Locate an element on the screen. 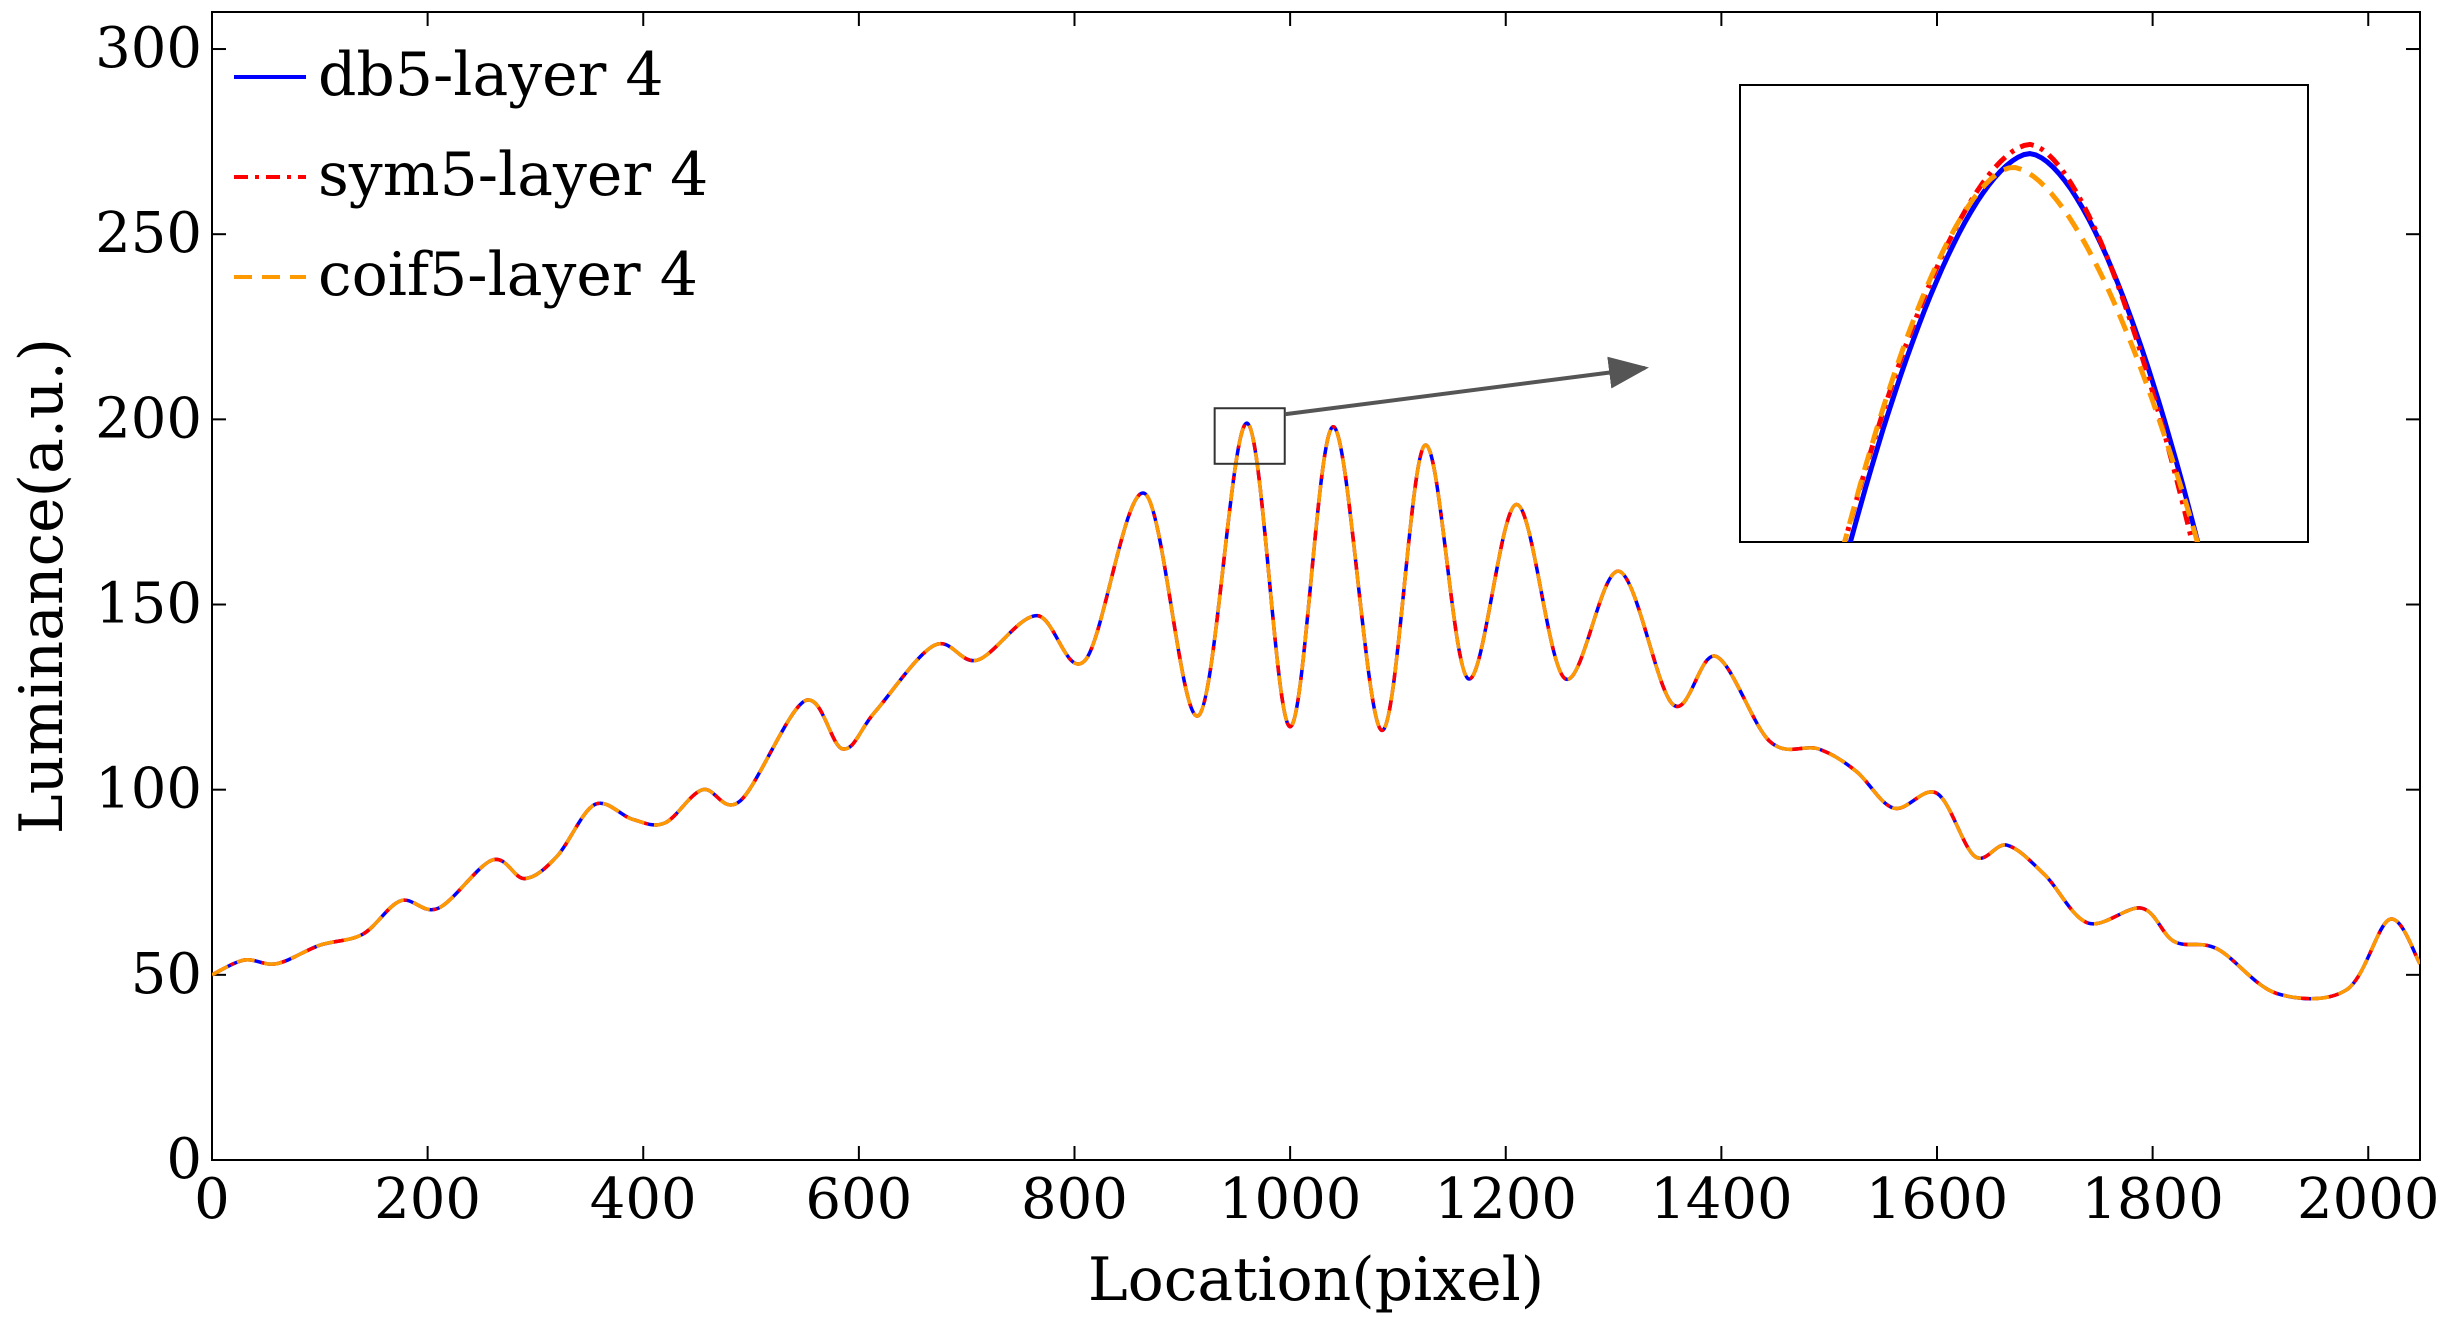 The height and width of the screenshot is (1333, 2438). y-tick-label: 300 is located at coordinates (148, 48).